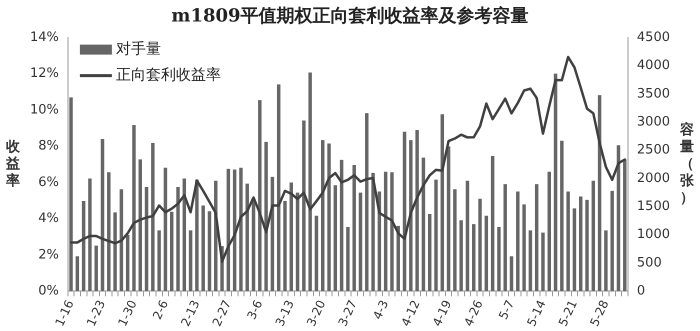 The height and width of the screenshot is (331, 700). I want to click on legend-label: 对手量, so click(138, 48).